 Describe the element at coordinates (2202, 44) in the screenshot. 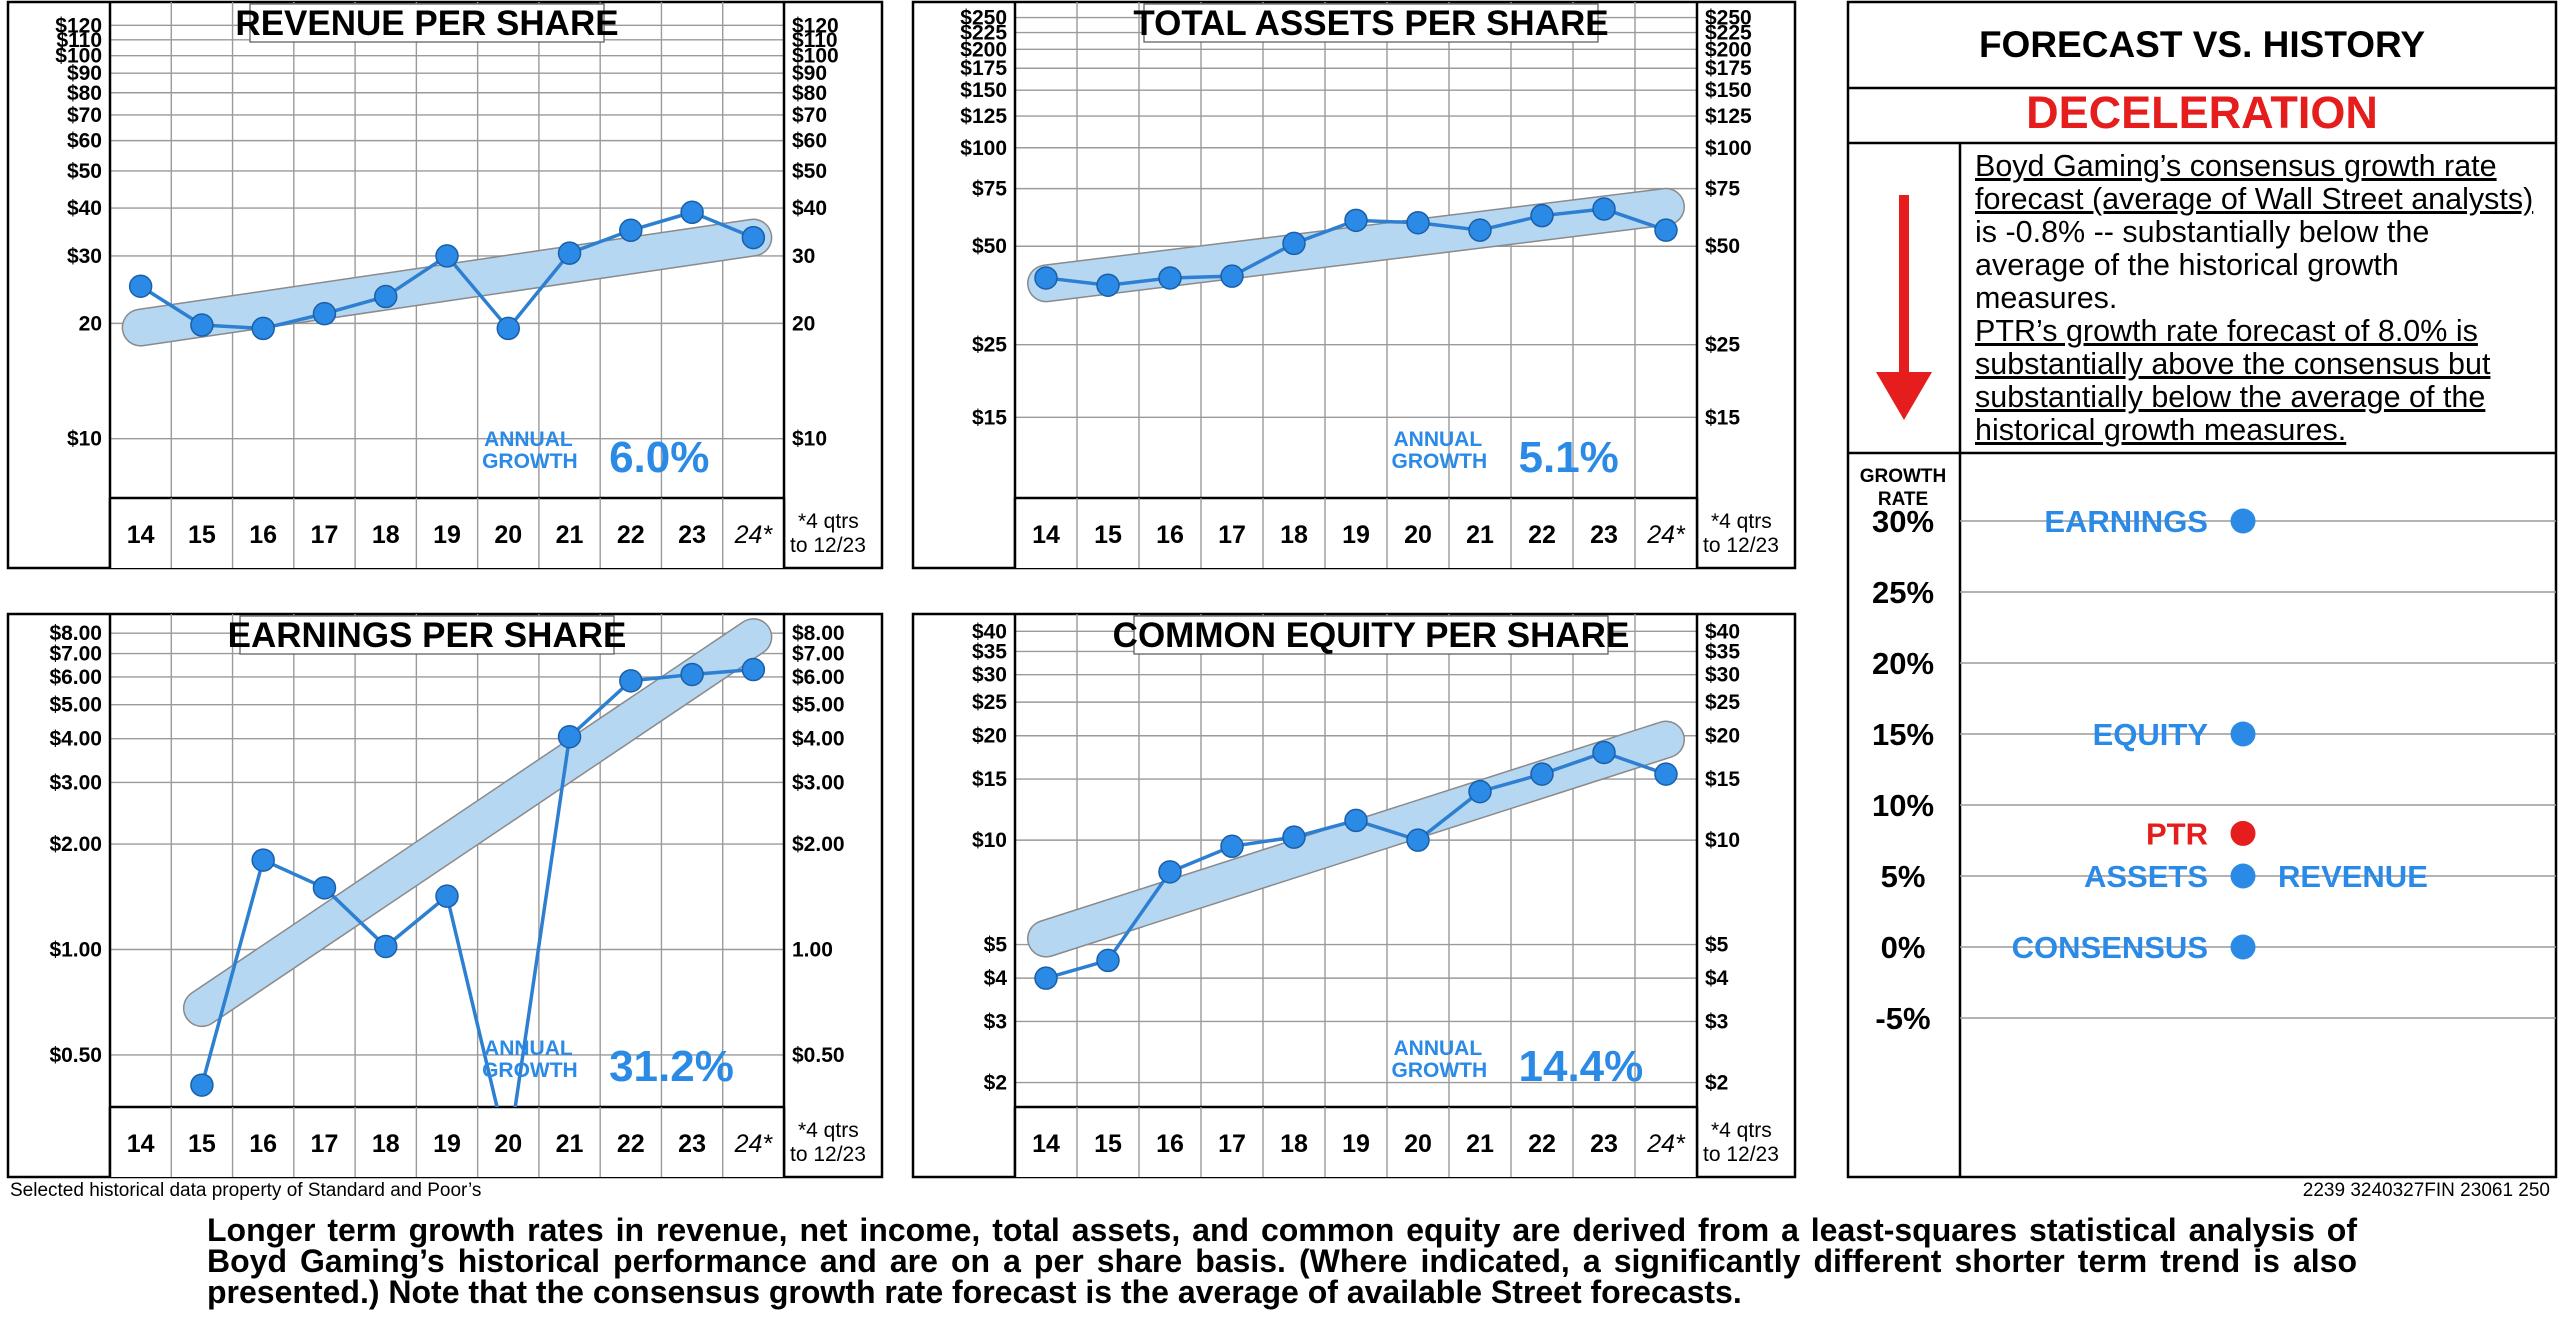

I see `forecast-title: FORECAST VS. HISTORY` at that location.